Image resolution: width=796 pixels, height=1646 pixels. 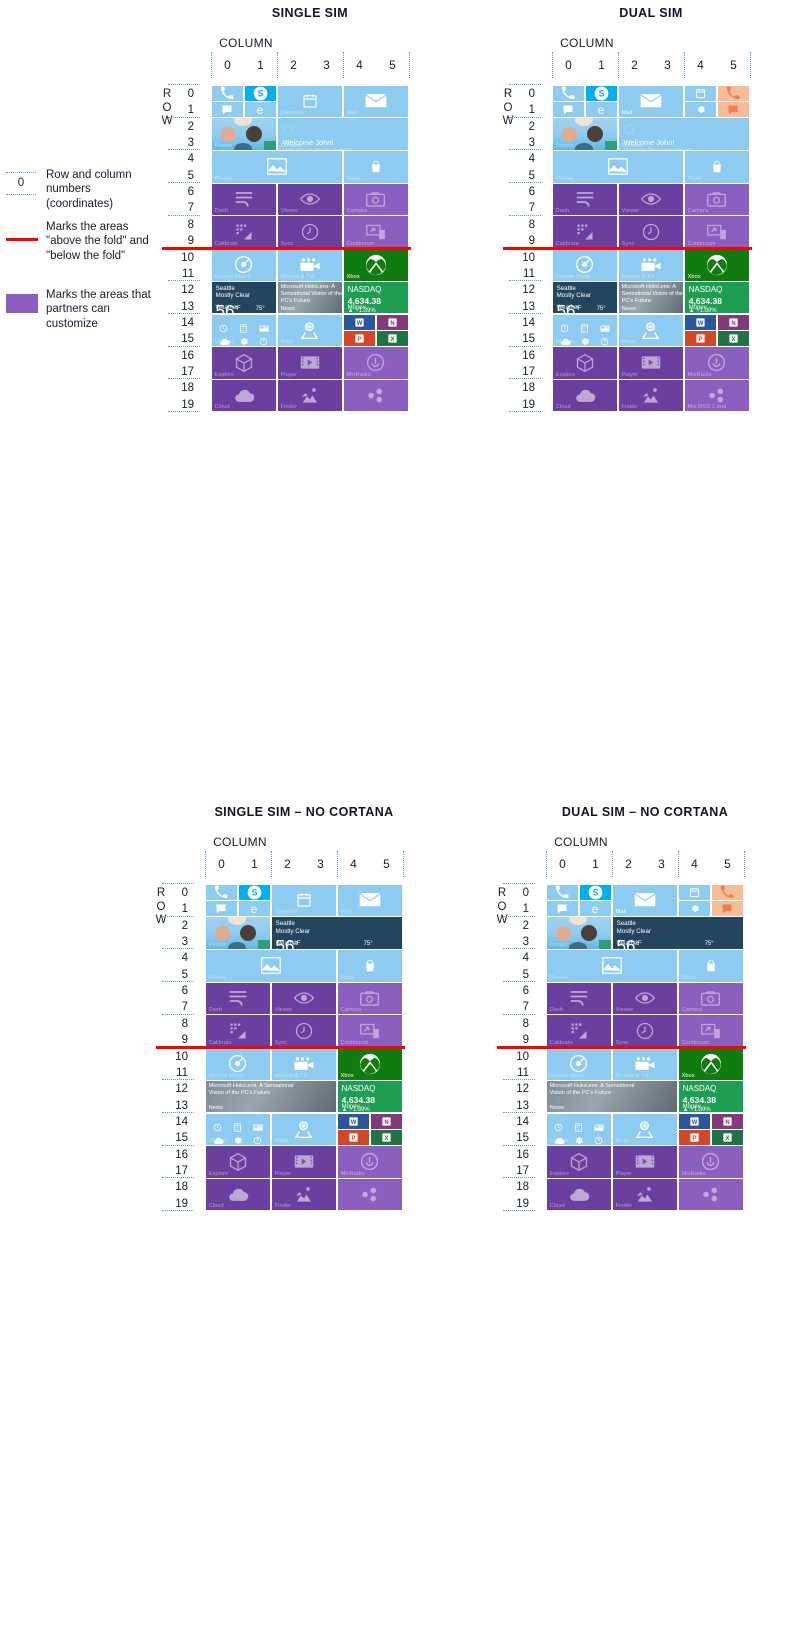 What do you see at coordinates (694, 892) in the screenshot?
I see `tile-calendar-sm` at bounding box center [694, 892].